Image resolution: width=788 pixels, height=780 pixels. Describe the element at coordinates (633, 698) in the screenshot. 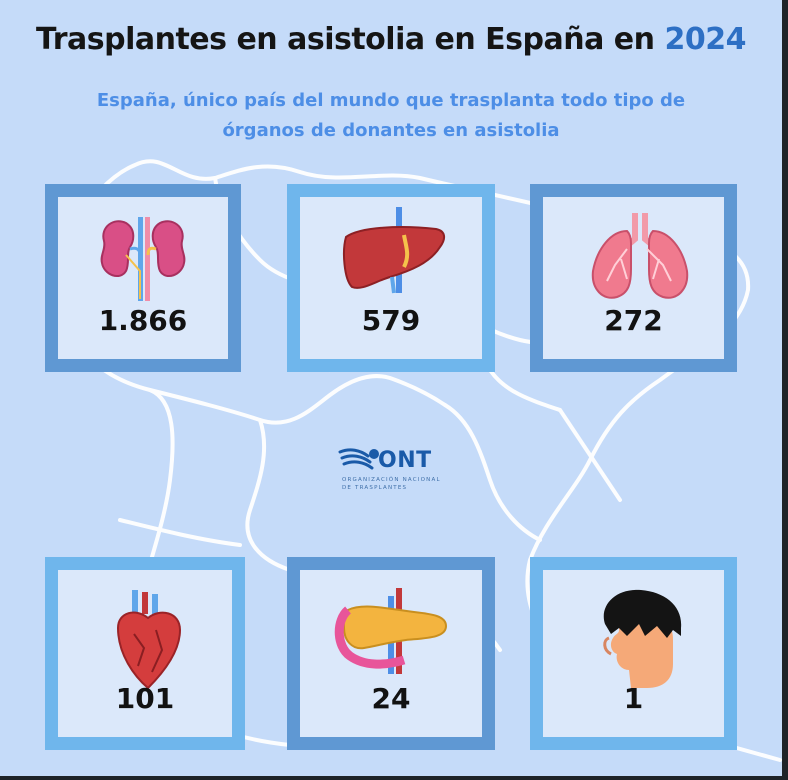

I see `organ-value-head: 1` at that location.